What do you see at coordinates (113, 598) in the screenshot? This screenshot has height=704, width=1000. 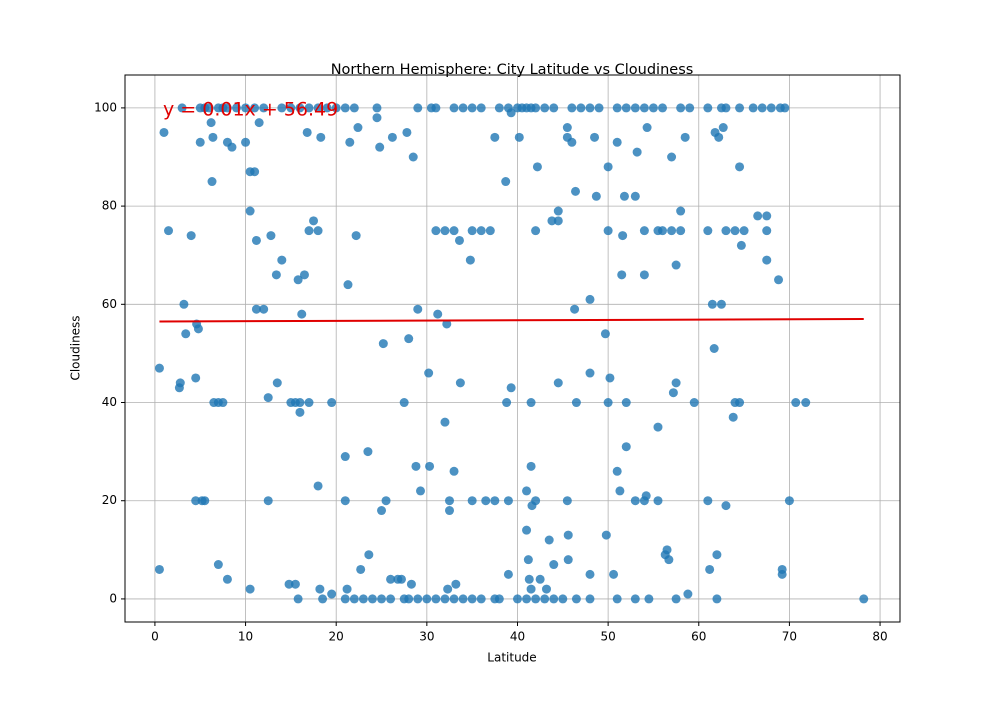 I see `y-tick-label: 0` at bounding box center [113, 598].